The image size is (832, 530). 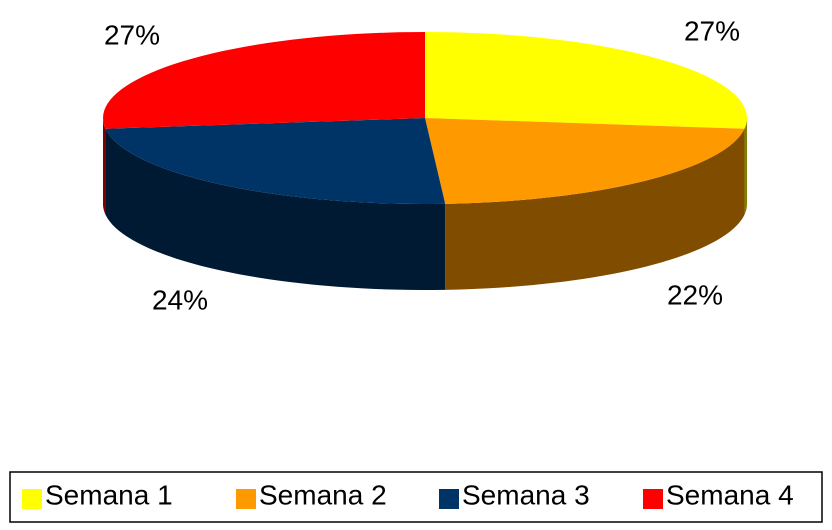 I want to click on legend-label: Semana 3, so click(x=526, y=494).